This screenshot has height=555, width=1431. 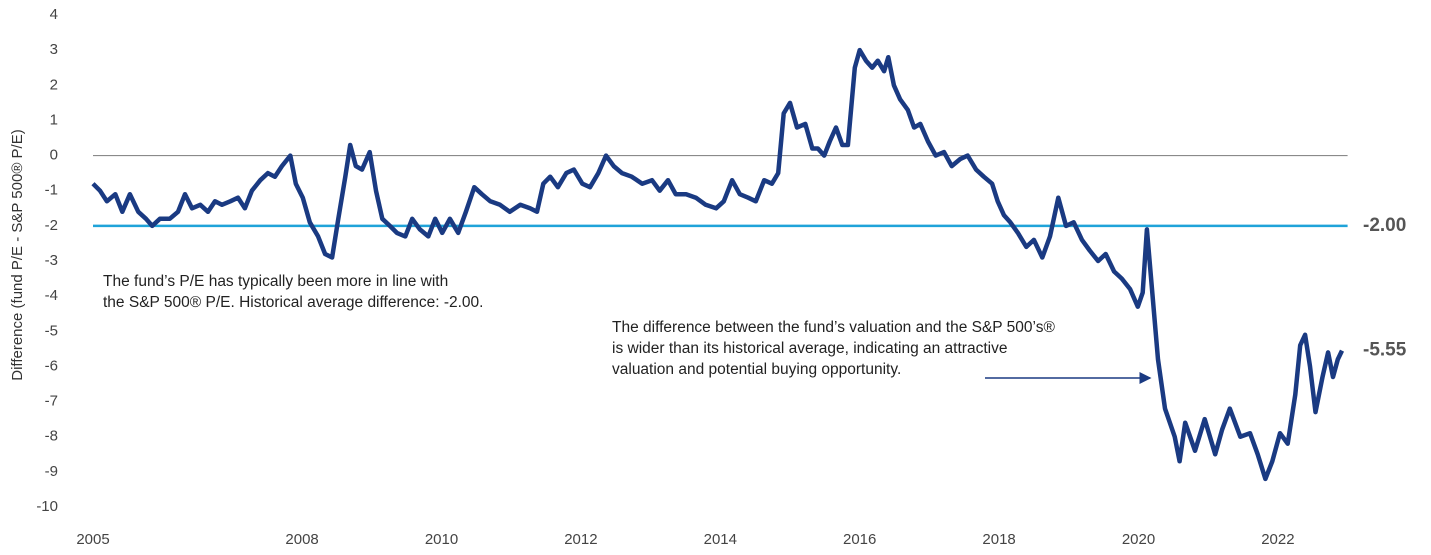 I want to click on y-tick-label: -5, so click(x=51, y=330).